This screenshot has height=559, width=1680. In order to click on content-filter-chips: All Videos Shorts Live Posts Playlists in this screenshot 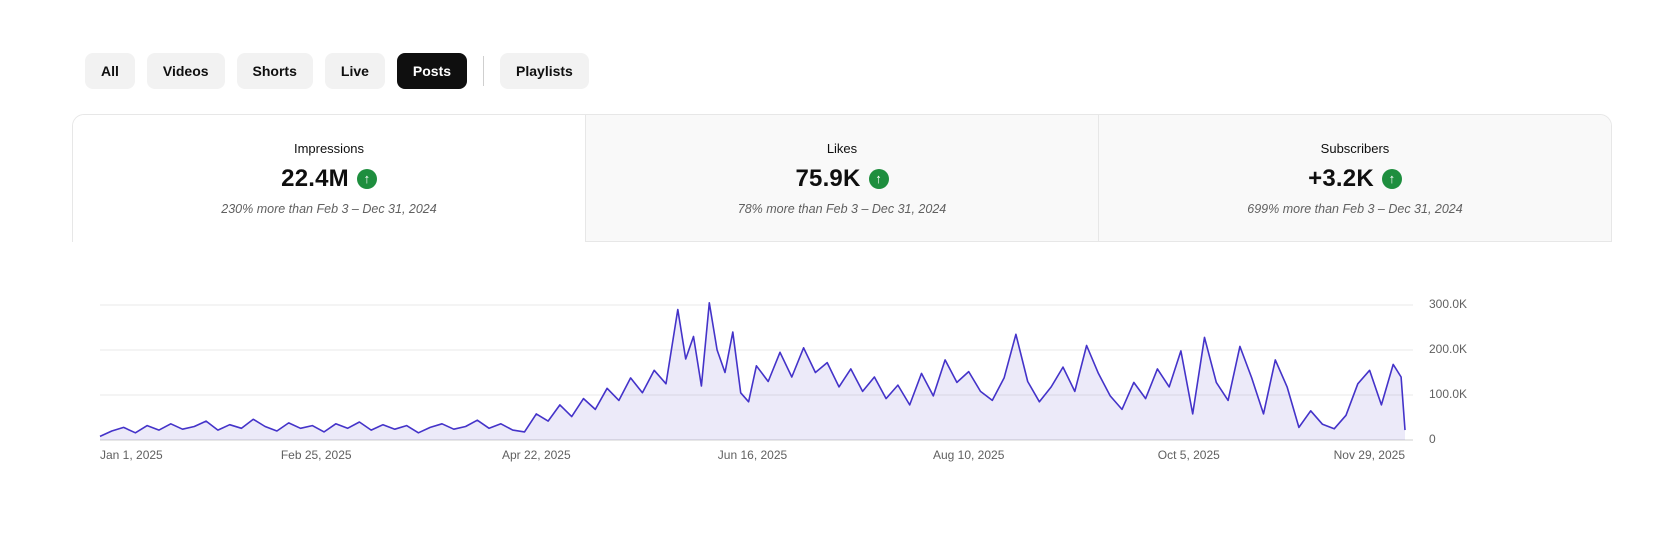, I will do `click(337, 71)`.